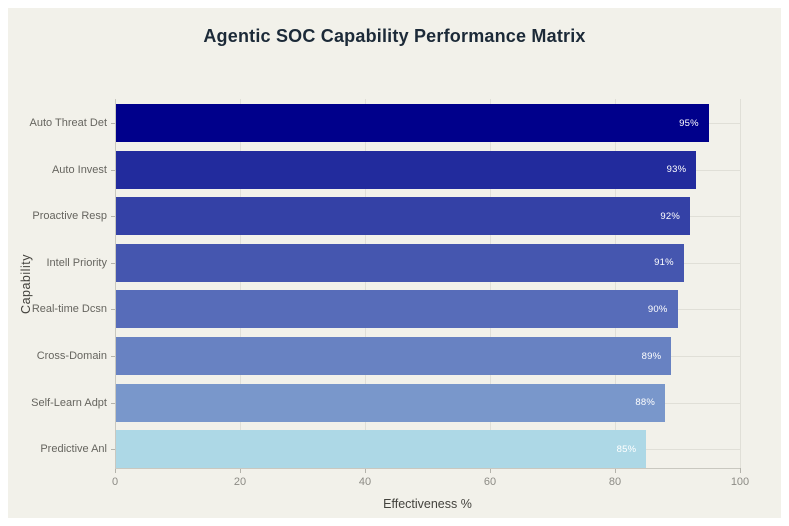 This screenshot has width=789, height=526. What do you see at coordinates (740, 482) in the screenshot?
I see `x-tick-label: 100` at bounding box center [740, 482].